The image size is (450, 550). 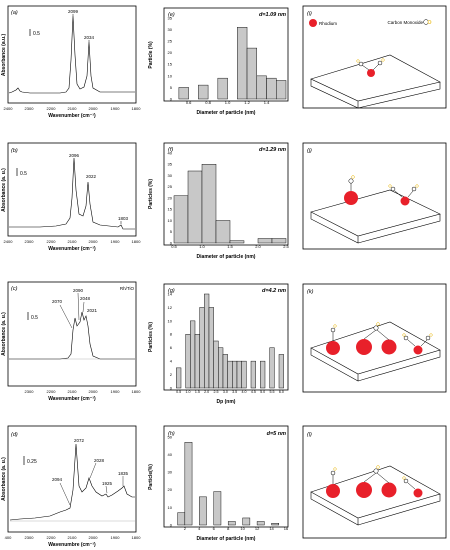 I want to click on y-ticks: 0 10 20 30 40 50, so click(x=170, y=480).